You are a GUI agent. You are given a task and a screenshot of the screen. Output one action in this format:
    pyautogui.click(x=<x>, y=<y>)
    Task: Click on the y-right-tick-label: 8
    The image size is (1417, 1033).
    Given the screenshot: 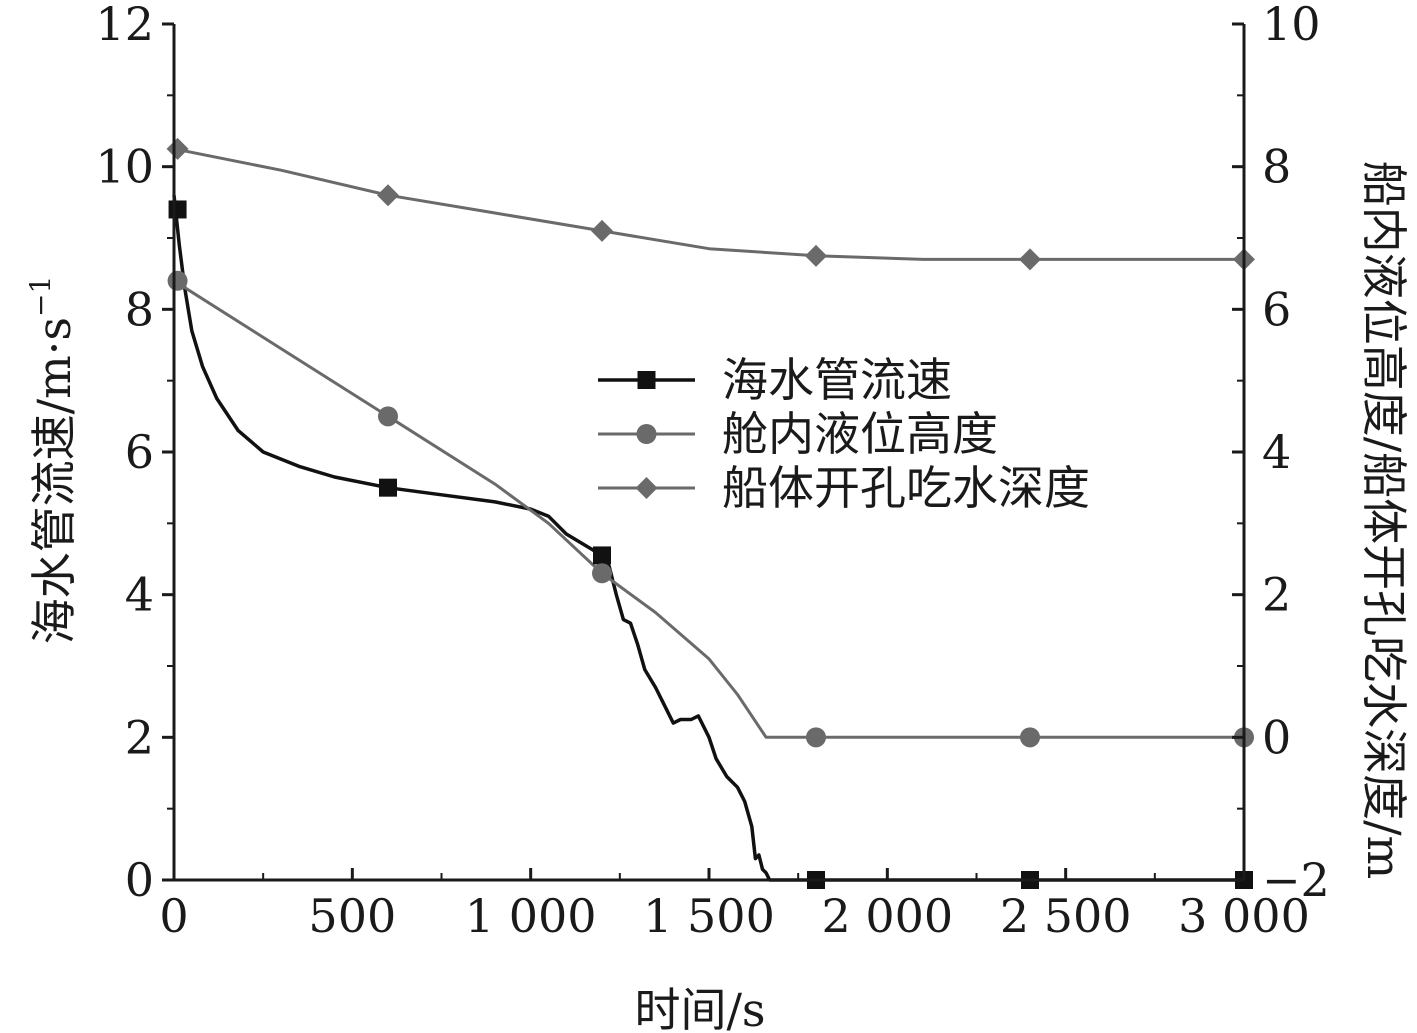 What is the action you would take?
    pyautogui.click(x=1276, y=167)
    